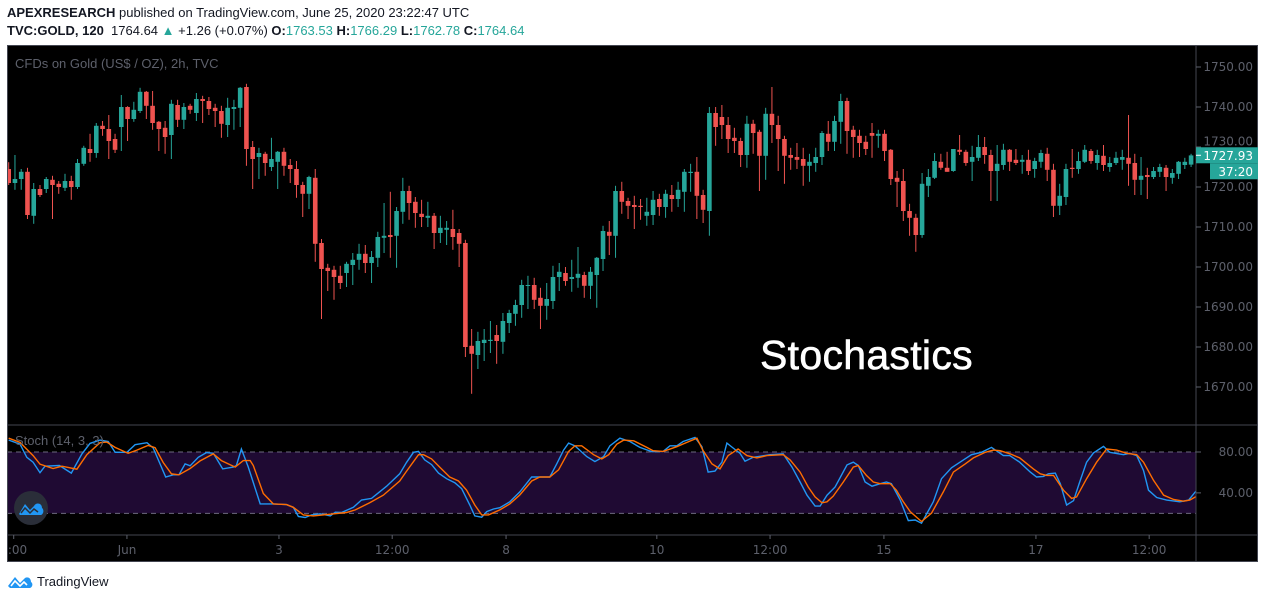  Describe the element at coordinates (1236, 493) in the screenshot. I see `stoch-tick-label: 40.00` at that location.